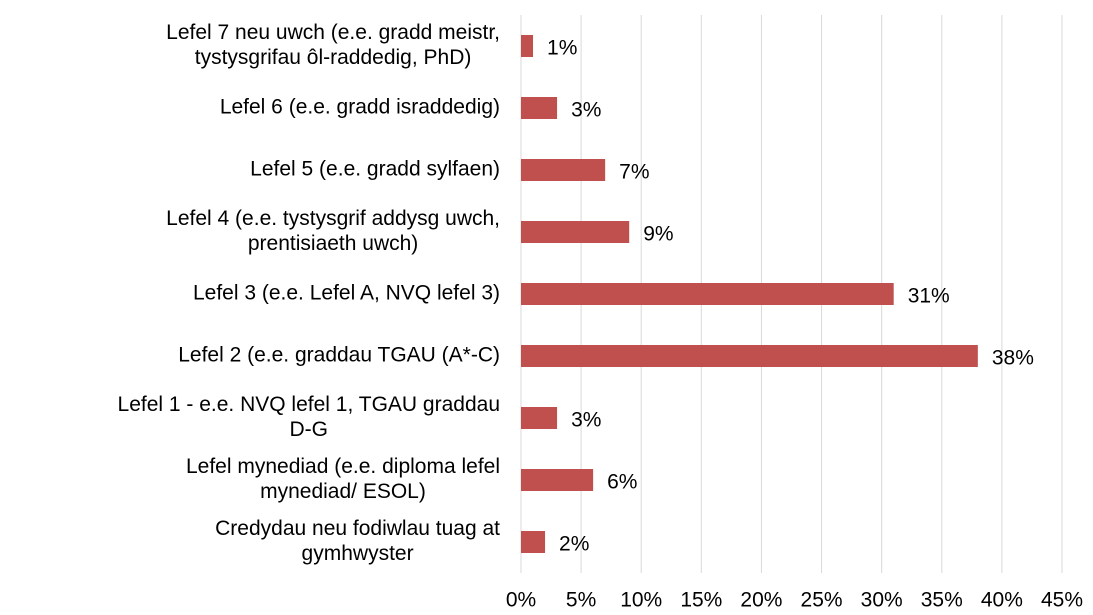 The image size is (1093, 615). Describe the element at coordinates (634, 172) in the screenshot. I see `data-label: 7%` at that location.